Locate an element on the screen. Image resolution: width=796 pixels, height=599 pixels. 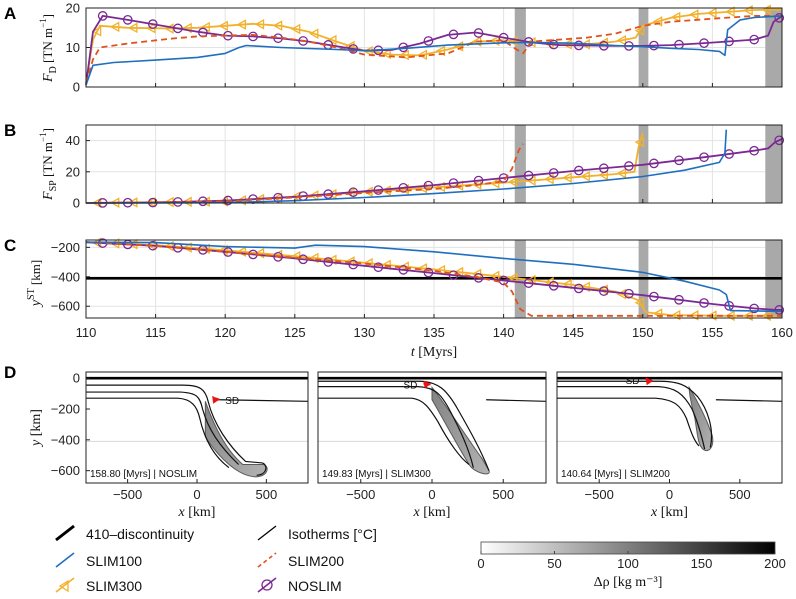
ylabel-fd: FD [TN m−1] is located at coordinates (48, 48).